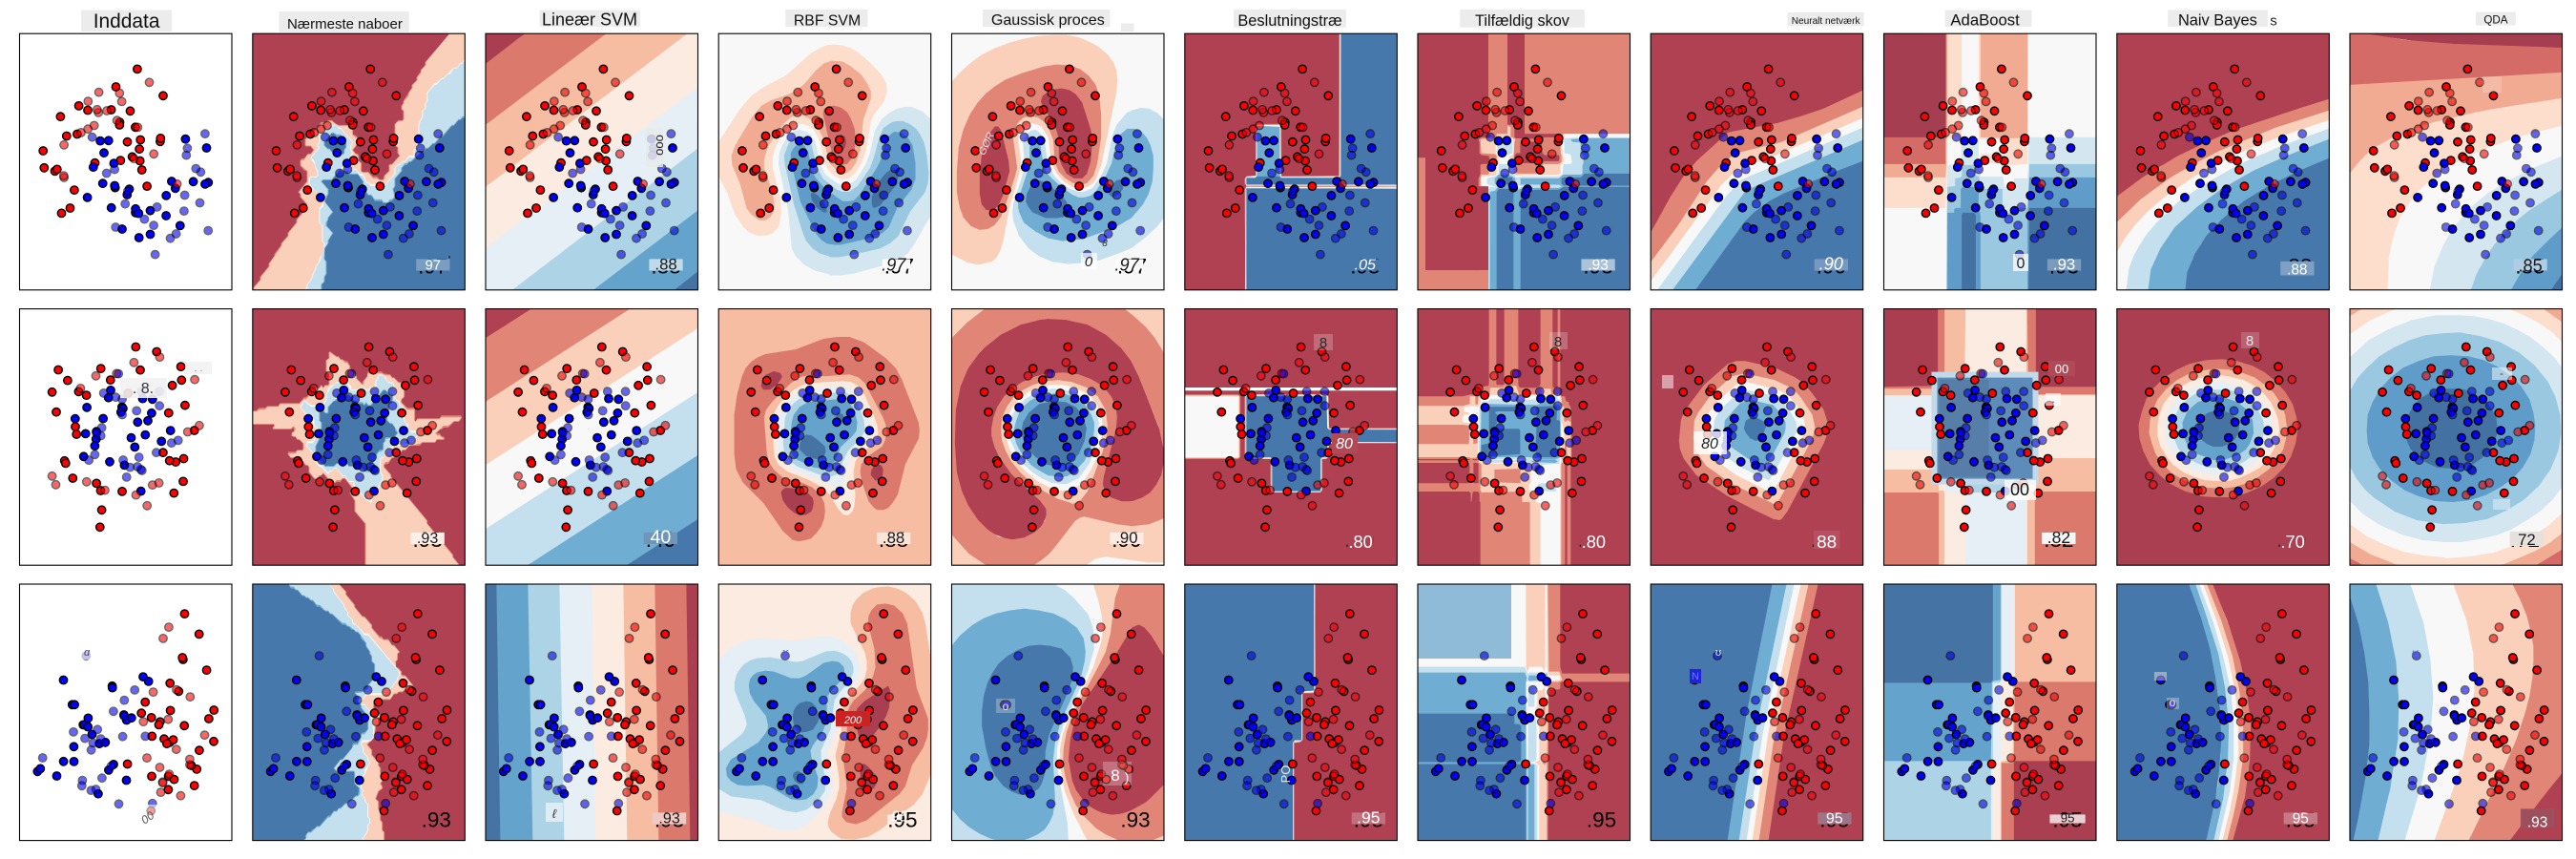 This screenshot has height=859, width=2576. What do you see at coordinates (345, 24) in the screenshot?
I see `svg-text: Nærmeste naboer` at bounding box center [345, 24].